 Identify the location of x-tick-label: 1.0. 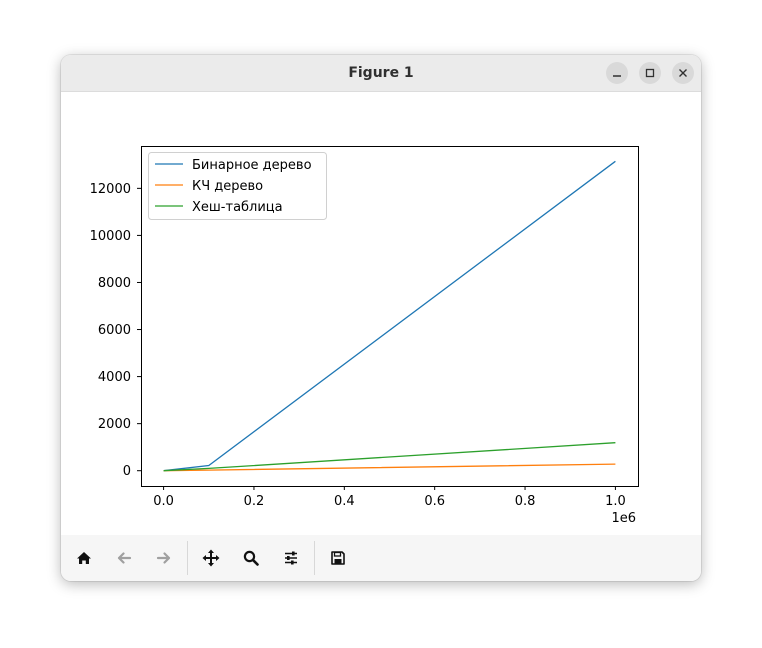
(615, 501).